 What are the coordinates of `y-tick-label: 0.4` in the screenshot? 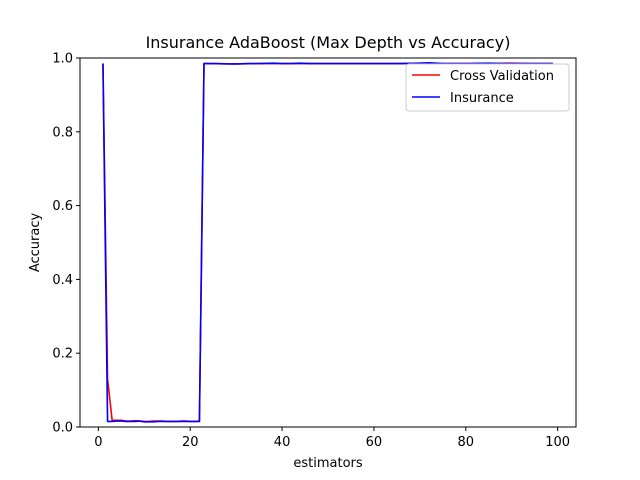 It's located at (62, 280).